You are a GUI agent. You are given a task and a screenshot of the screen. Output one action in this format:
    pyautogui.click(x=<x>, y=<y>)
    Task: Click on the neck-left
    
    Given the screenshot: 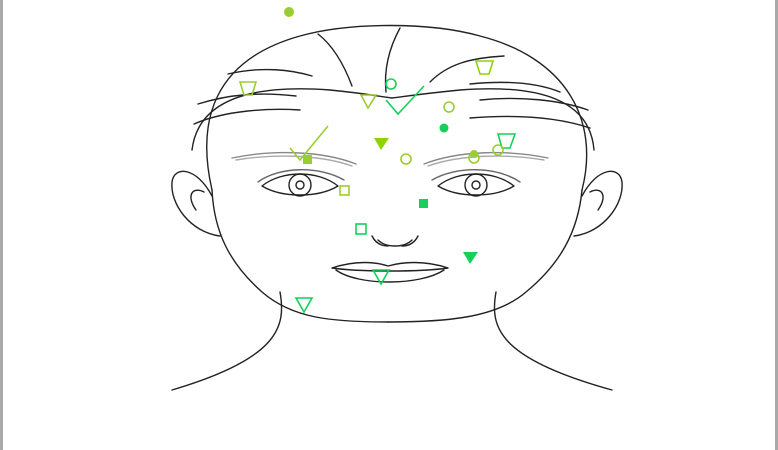 What is the action you would take?
    pyautogui.click(x=227, y=341)
    